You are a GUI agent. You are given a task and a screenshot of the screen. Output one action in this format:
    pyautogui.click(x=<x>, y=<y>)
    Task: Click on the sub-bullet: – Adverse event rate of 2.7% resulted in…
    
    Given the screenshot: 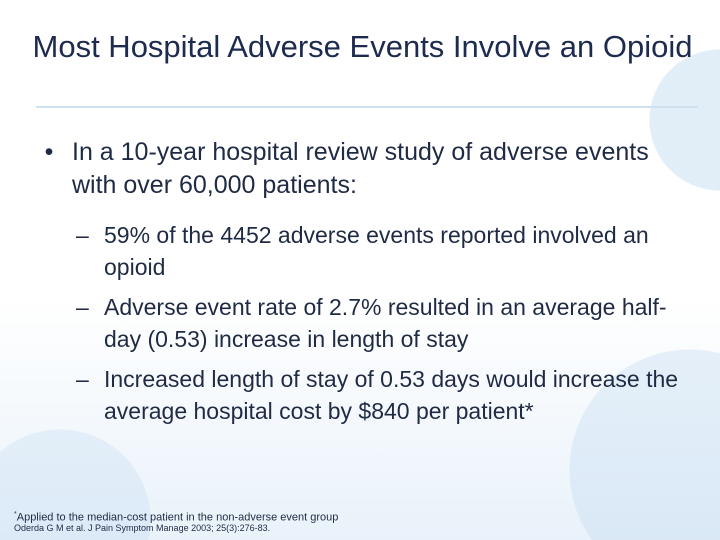 What is the action you would take?
    pyautogui.click(x=386, y=323)
    